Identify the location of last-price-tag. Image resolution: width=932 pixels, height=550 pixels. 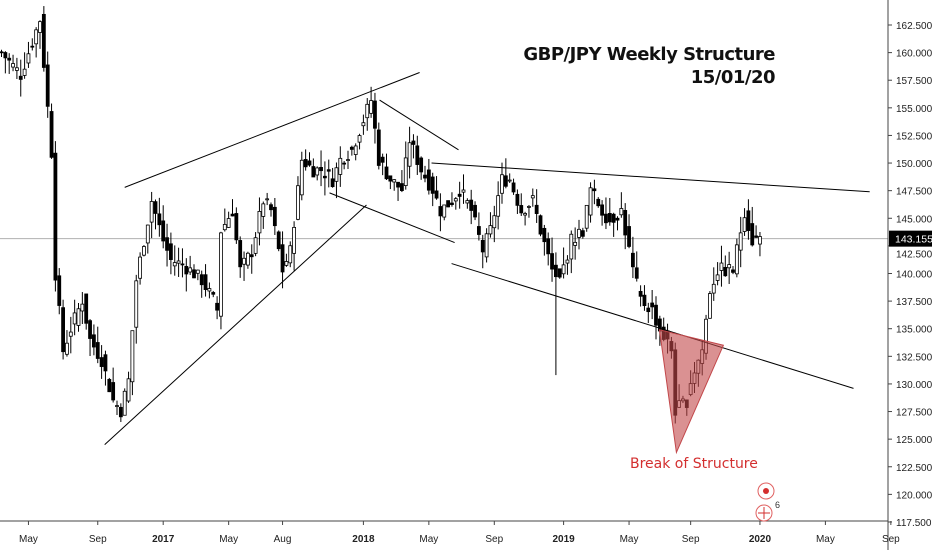
(910, 238).